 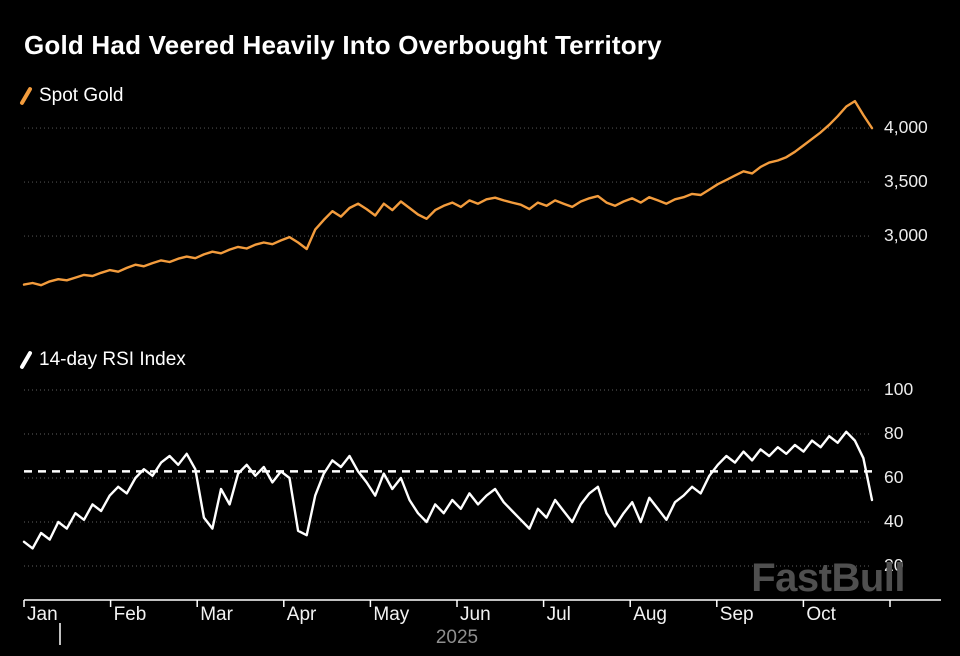 I want to click on y-tick-label: 3,500, so click(x=906, y=181).